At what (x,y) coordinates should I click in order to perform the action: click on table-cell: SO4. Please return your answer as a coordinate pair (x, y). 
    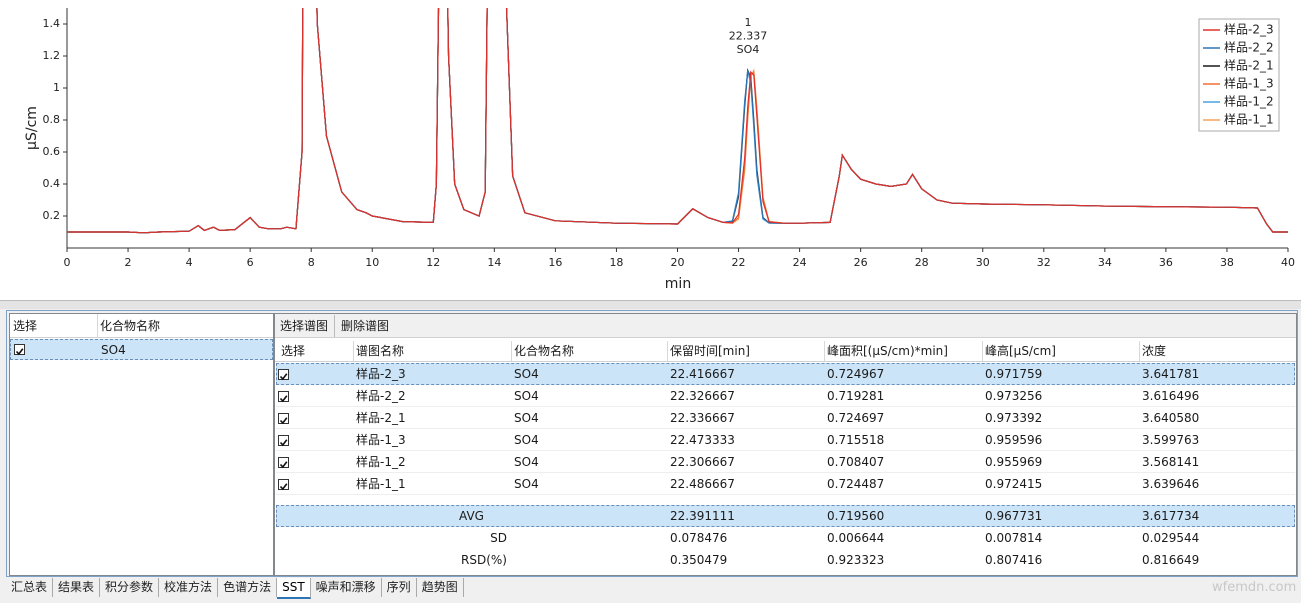
    Looking at the image, I should click on (526, 418).